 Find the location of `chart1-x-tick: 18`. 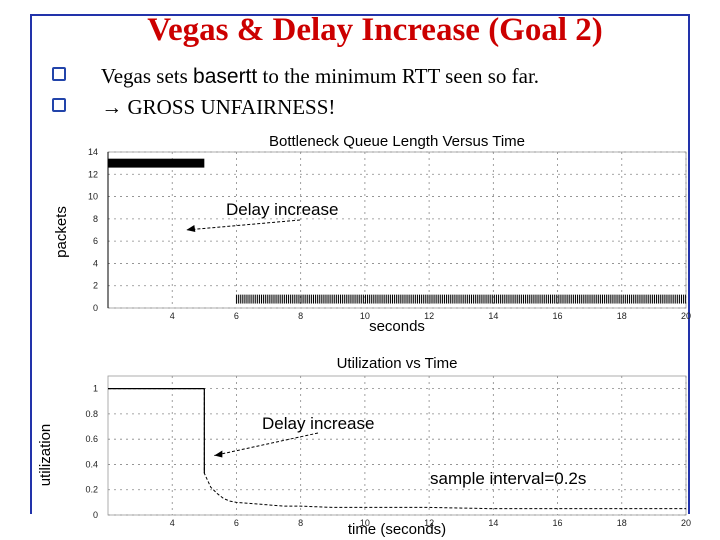

chart1-x-tick: 18 is located at coordinates (622, 316).